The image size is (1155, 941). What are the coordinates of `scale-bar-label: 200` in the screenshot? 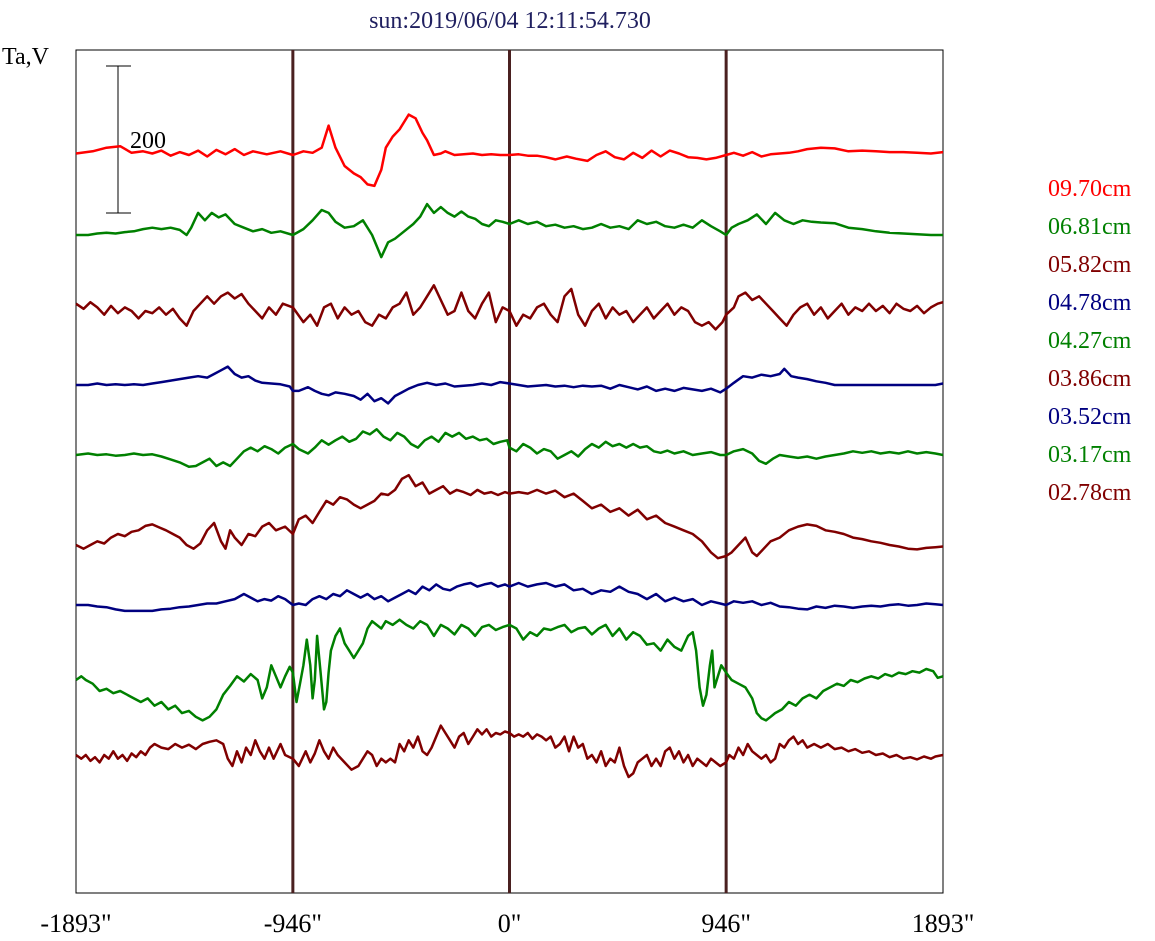 It's located at (148, 141).